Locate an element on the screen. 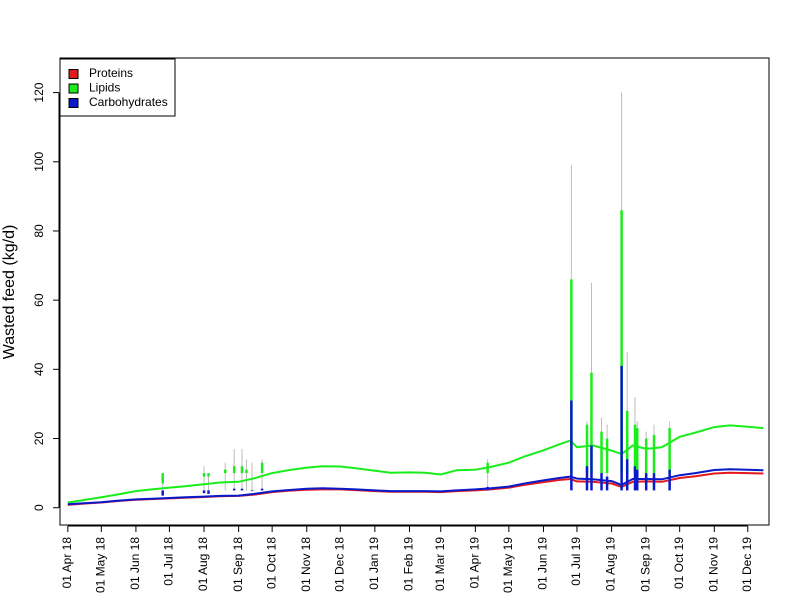  x-tick-label: 01 Aug 19 is located at coordinates (611, 564).